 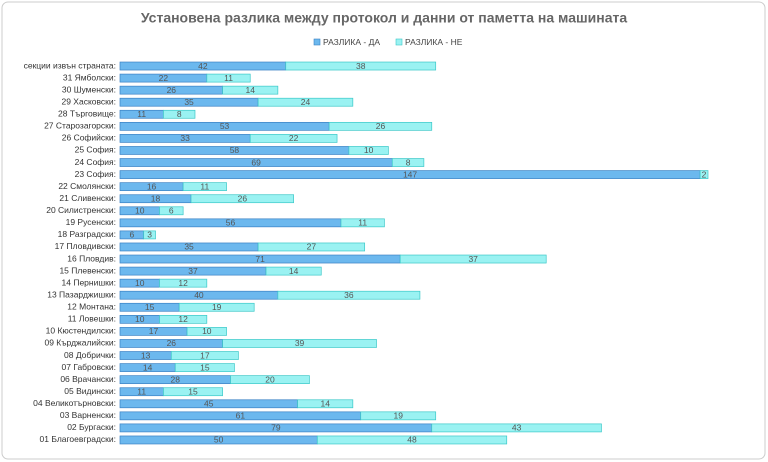 I want to click on value-label: 16, so click(x=152, y=186).